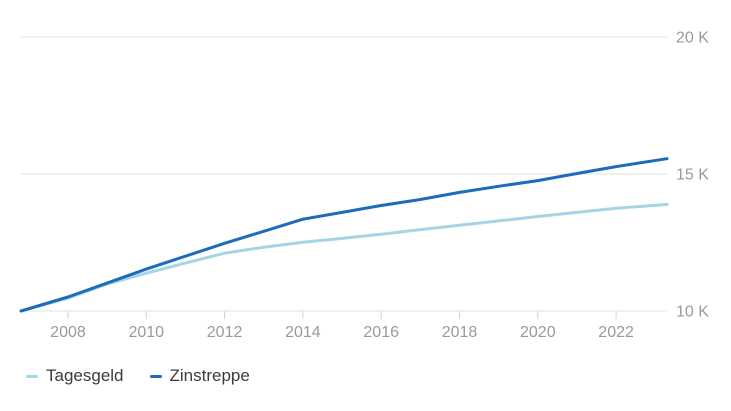 The height and width of the screenshot is (411, 731). Describe the element at coordinates (138, 376) in the screenshot. I see `chart-legend: Tagesgeld Zinstreppe` at that location.